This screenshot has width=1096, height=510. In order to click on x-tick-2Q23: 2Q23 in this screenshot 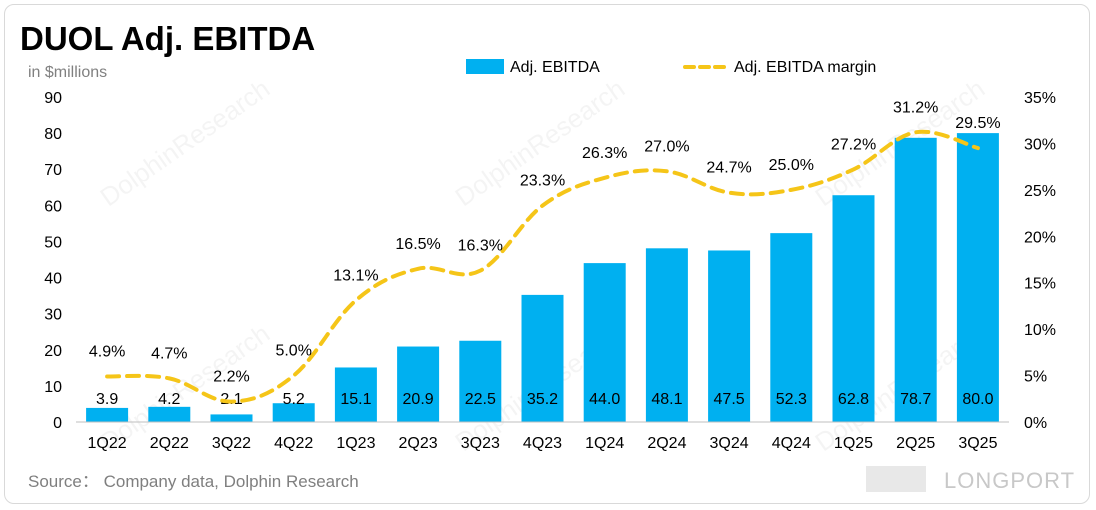, I will do `click(418, 443)`.